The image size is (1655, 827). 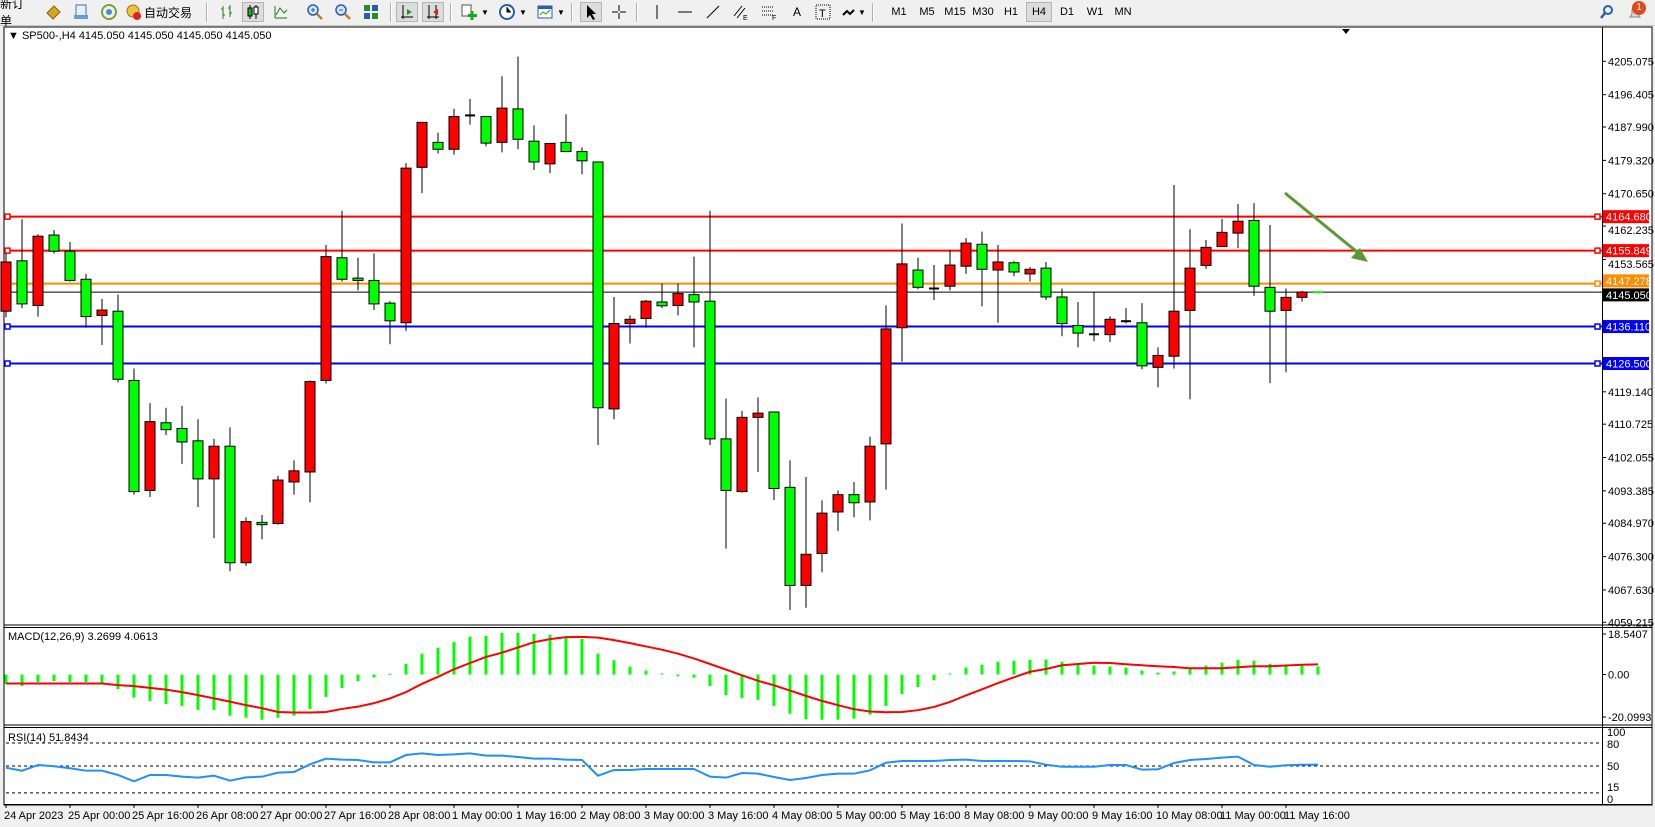 What do you see at coordinates (769, 12) in the screenshot?
I see `fibonacci-tool-button: F` at bounding box center [769, 12].